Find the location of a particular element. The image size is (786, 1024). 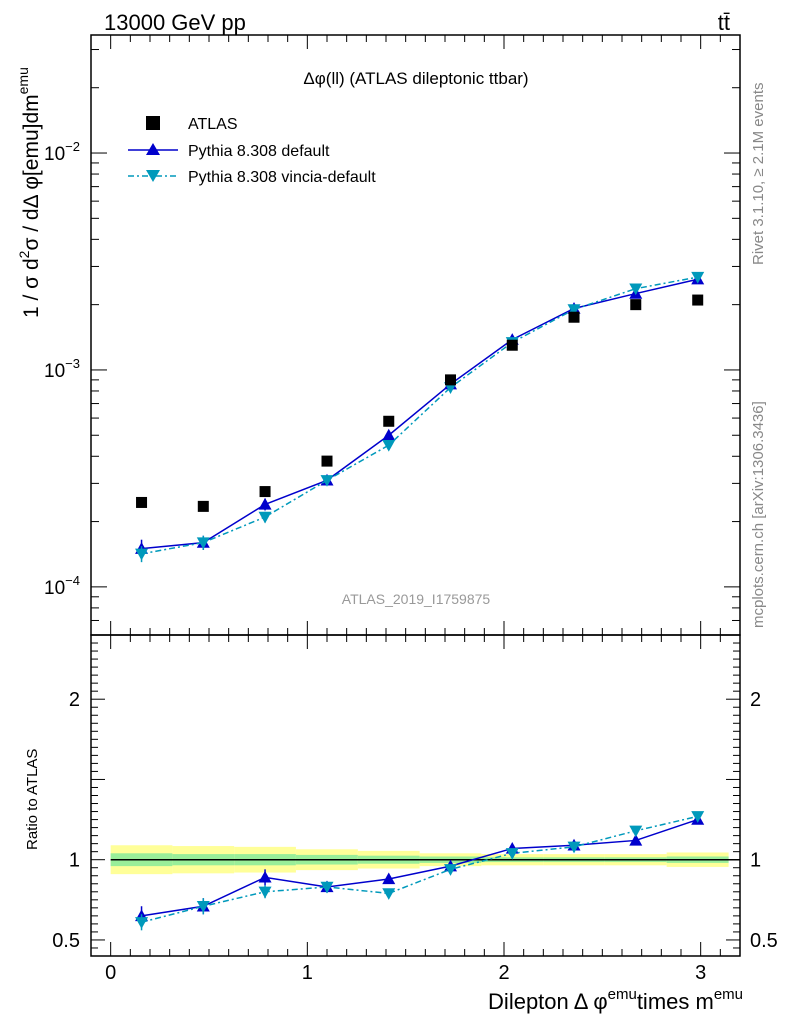

ratio-tick-label-right: 2 is located at coordinates (755, 700).